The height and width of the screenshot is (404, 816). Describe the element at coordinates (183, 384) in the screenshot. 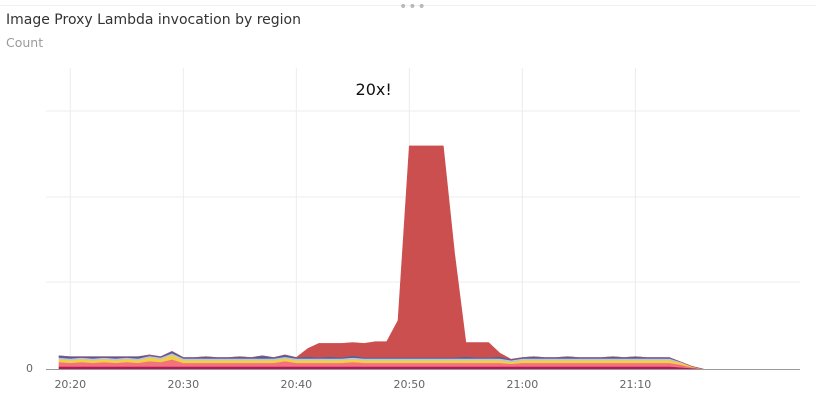

I see `x-tick-label: 20:30` at that location.